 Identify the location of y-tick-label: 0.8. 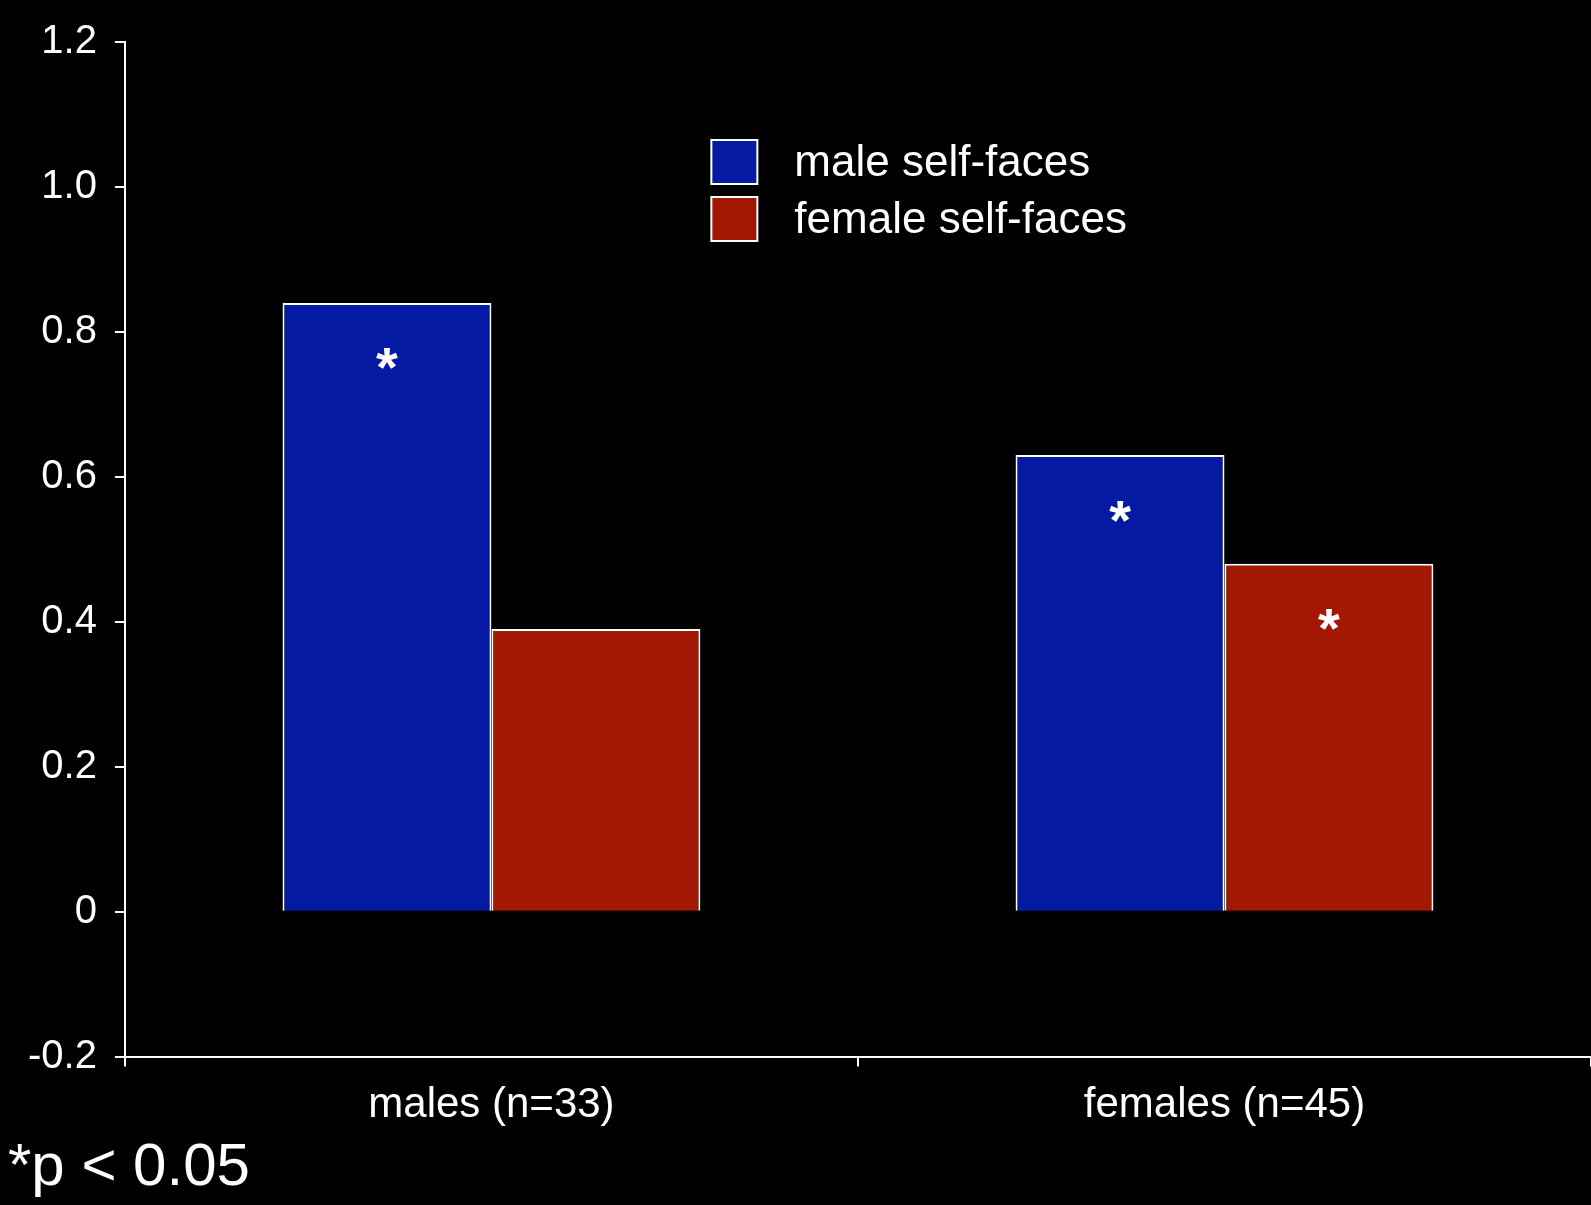
(69, 328).